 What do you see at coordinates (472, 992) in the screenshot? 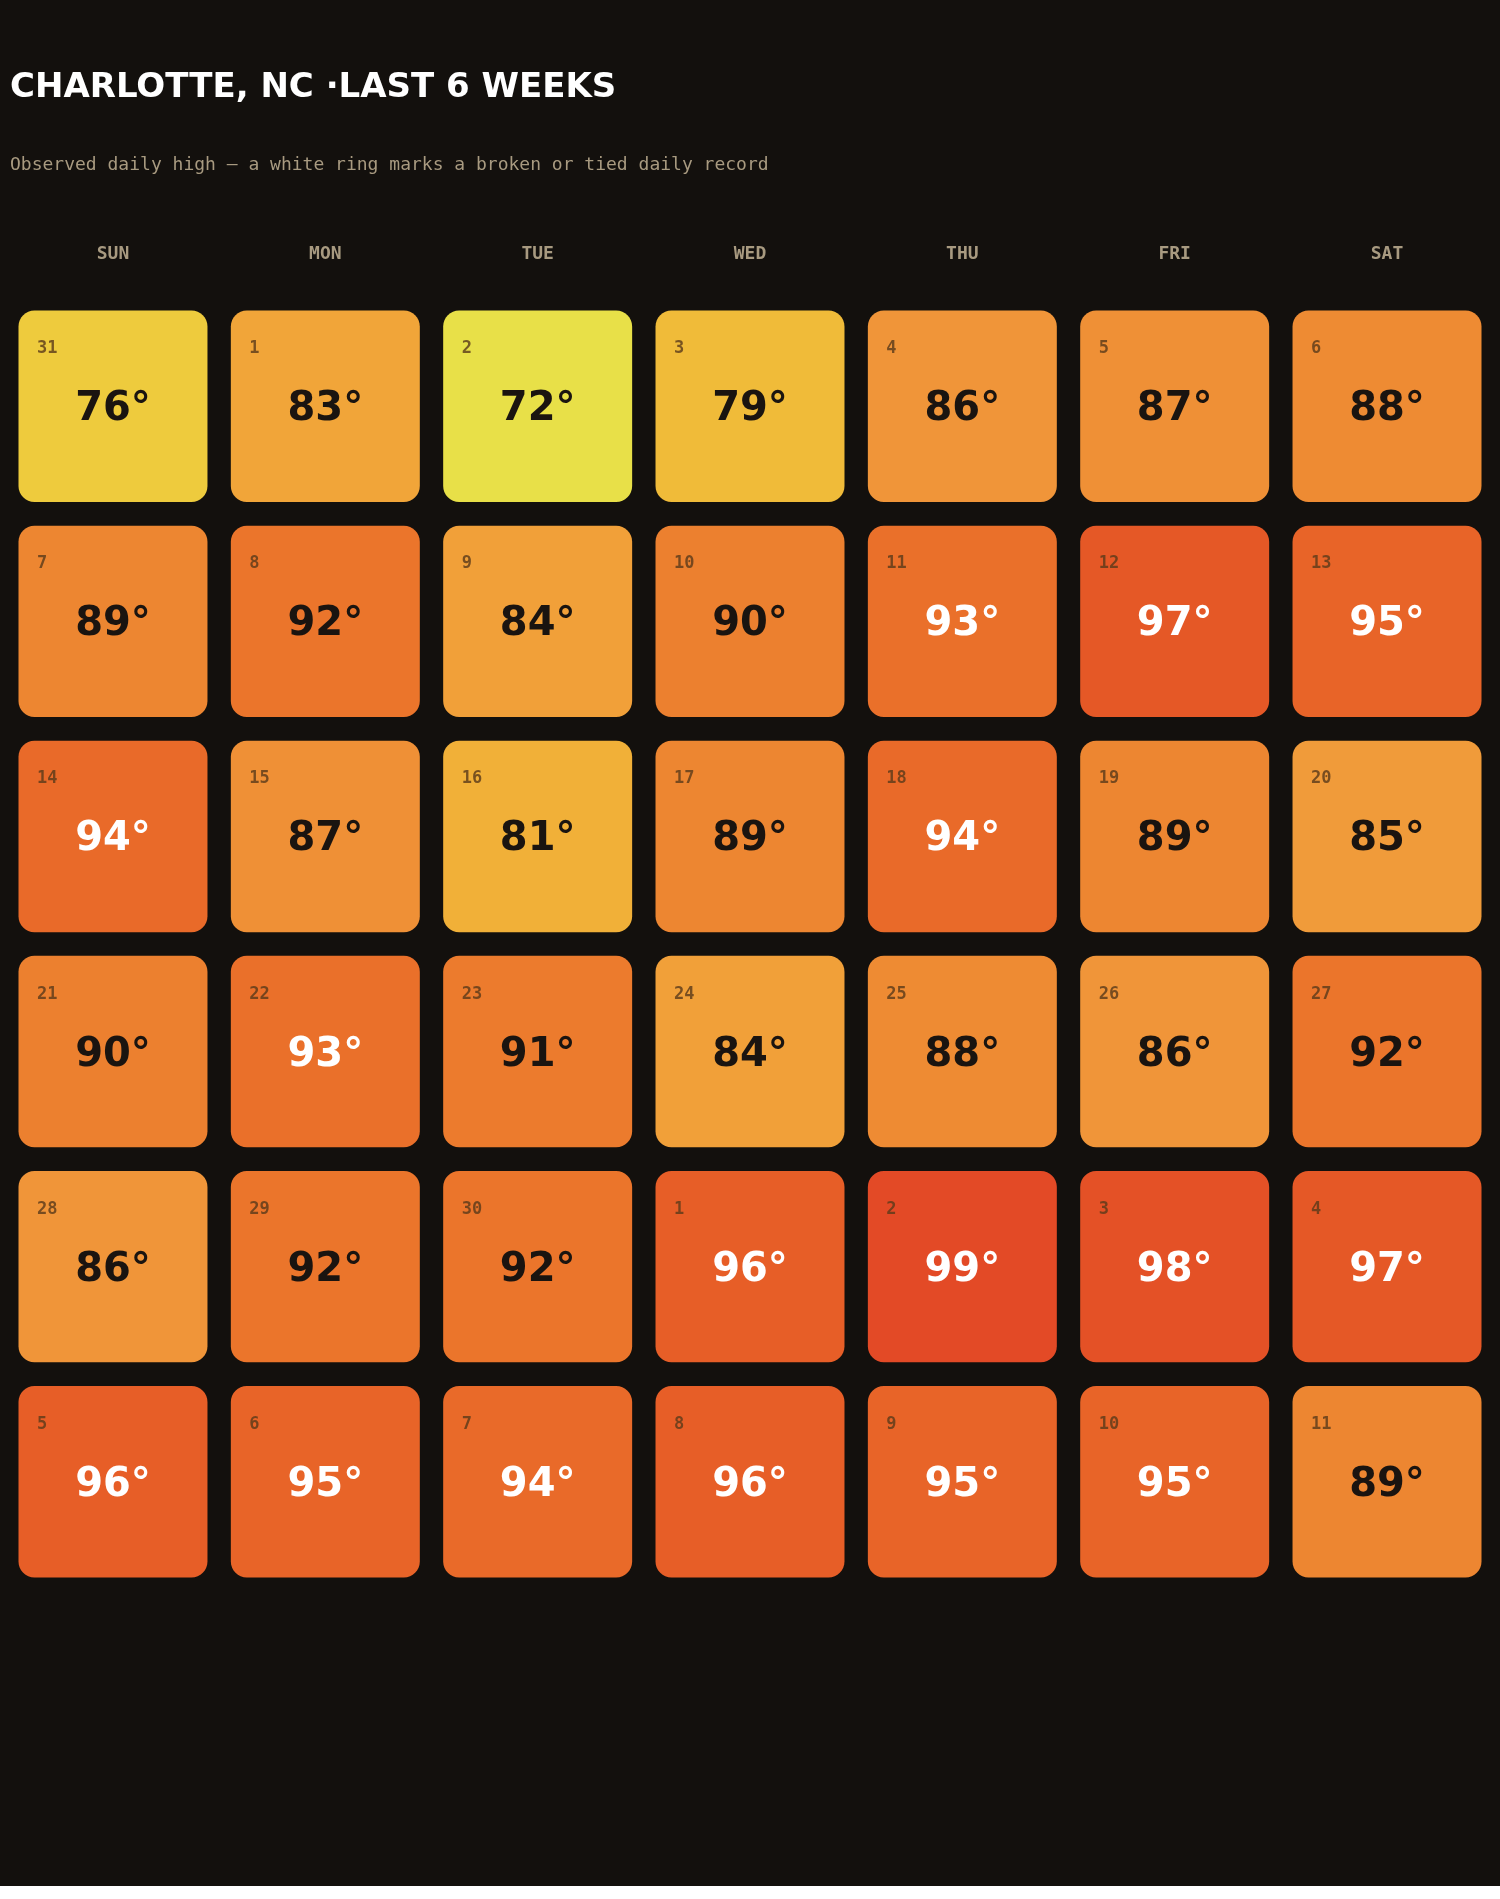
I see `annotation: 23` at bounding box center [472, 992].